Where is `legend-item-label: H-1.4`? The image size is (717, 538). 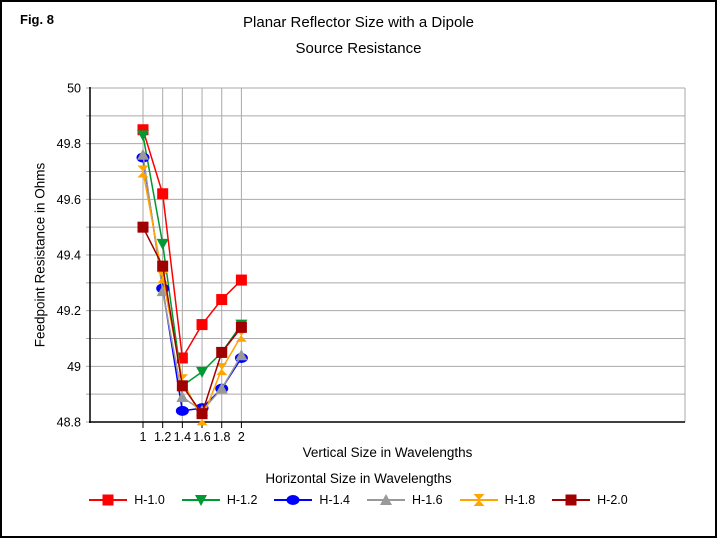
legend-item-label: H-1.4 is located at coordinates (334, 500).